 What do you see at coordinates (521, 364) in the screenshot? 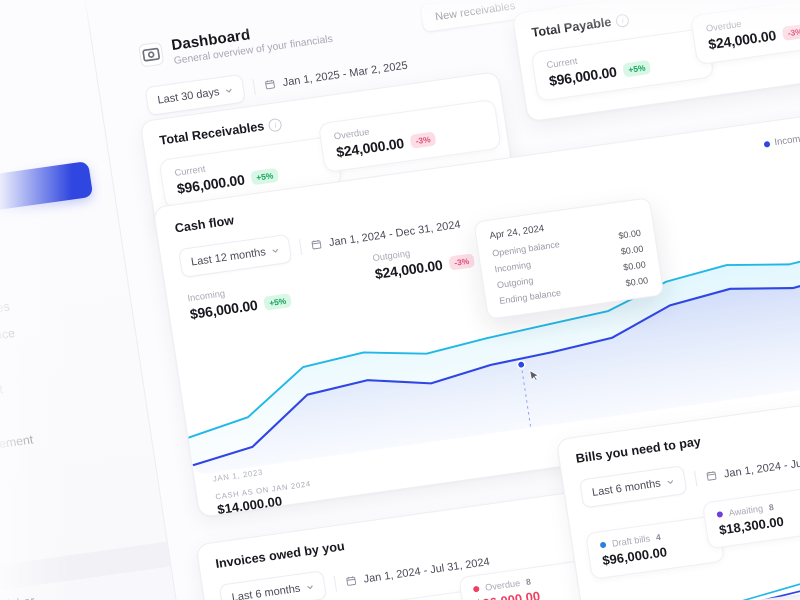
I see `chart-hover-point` at bounding box center [521, 364].